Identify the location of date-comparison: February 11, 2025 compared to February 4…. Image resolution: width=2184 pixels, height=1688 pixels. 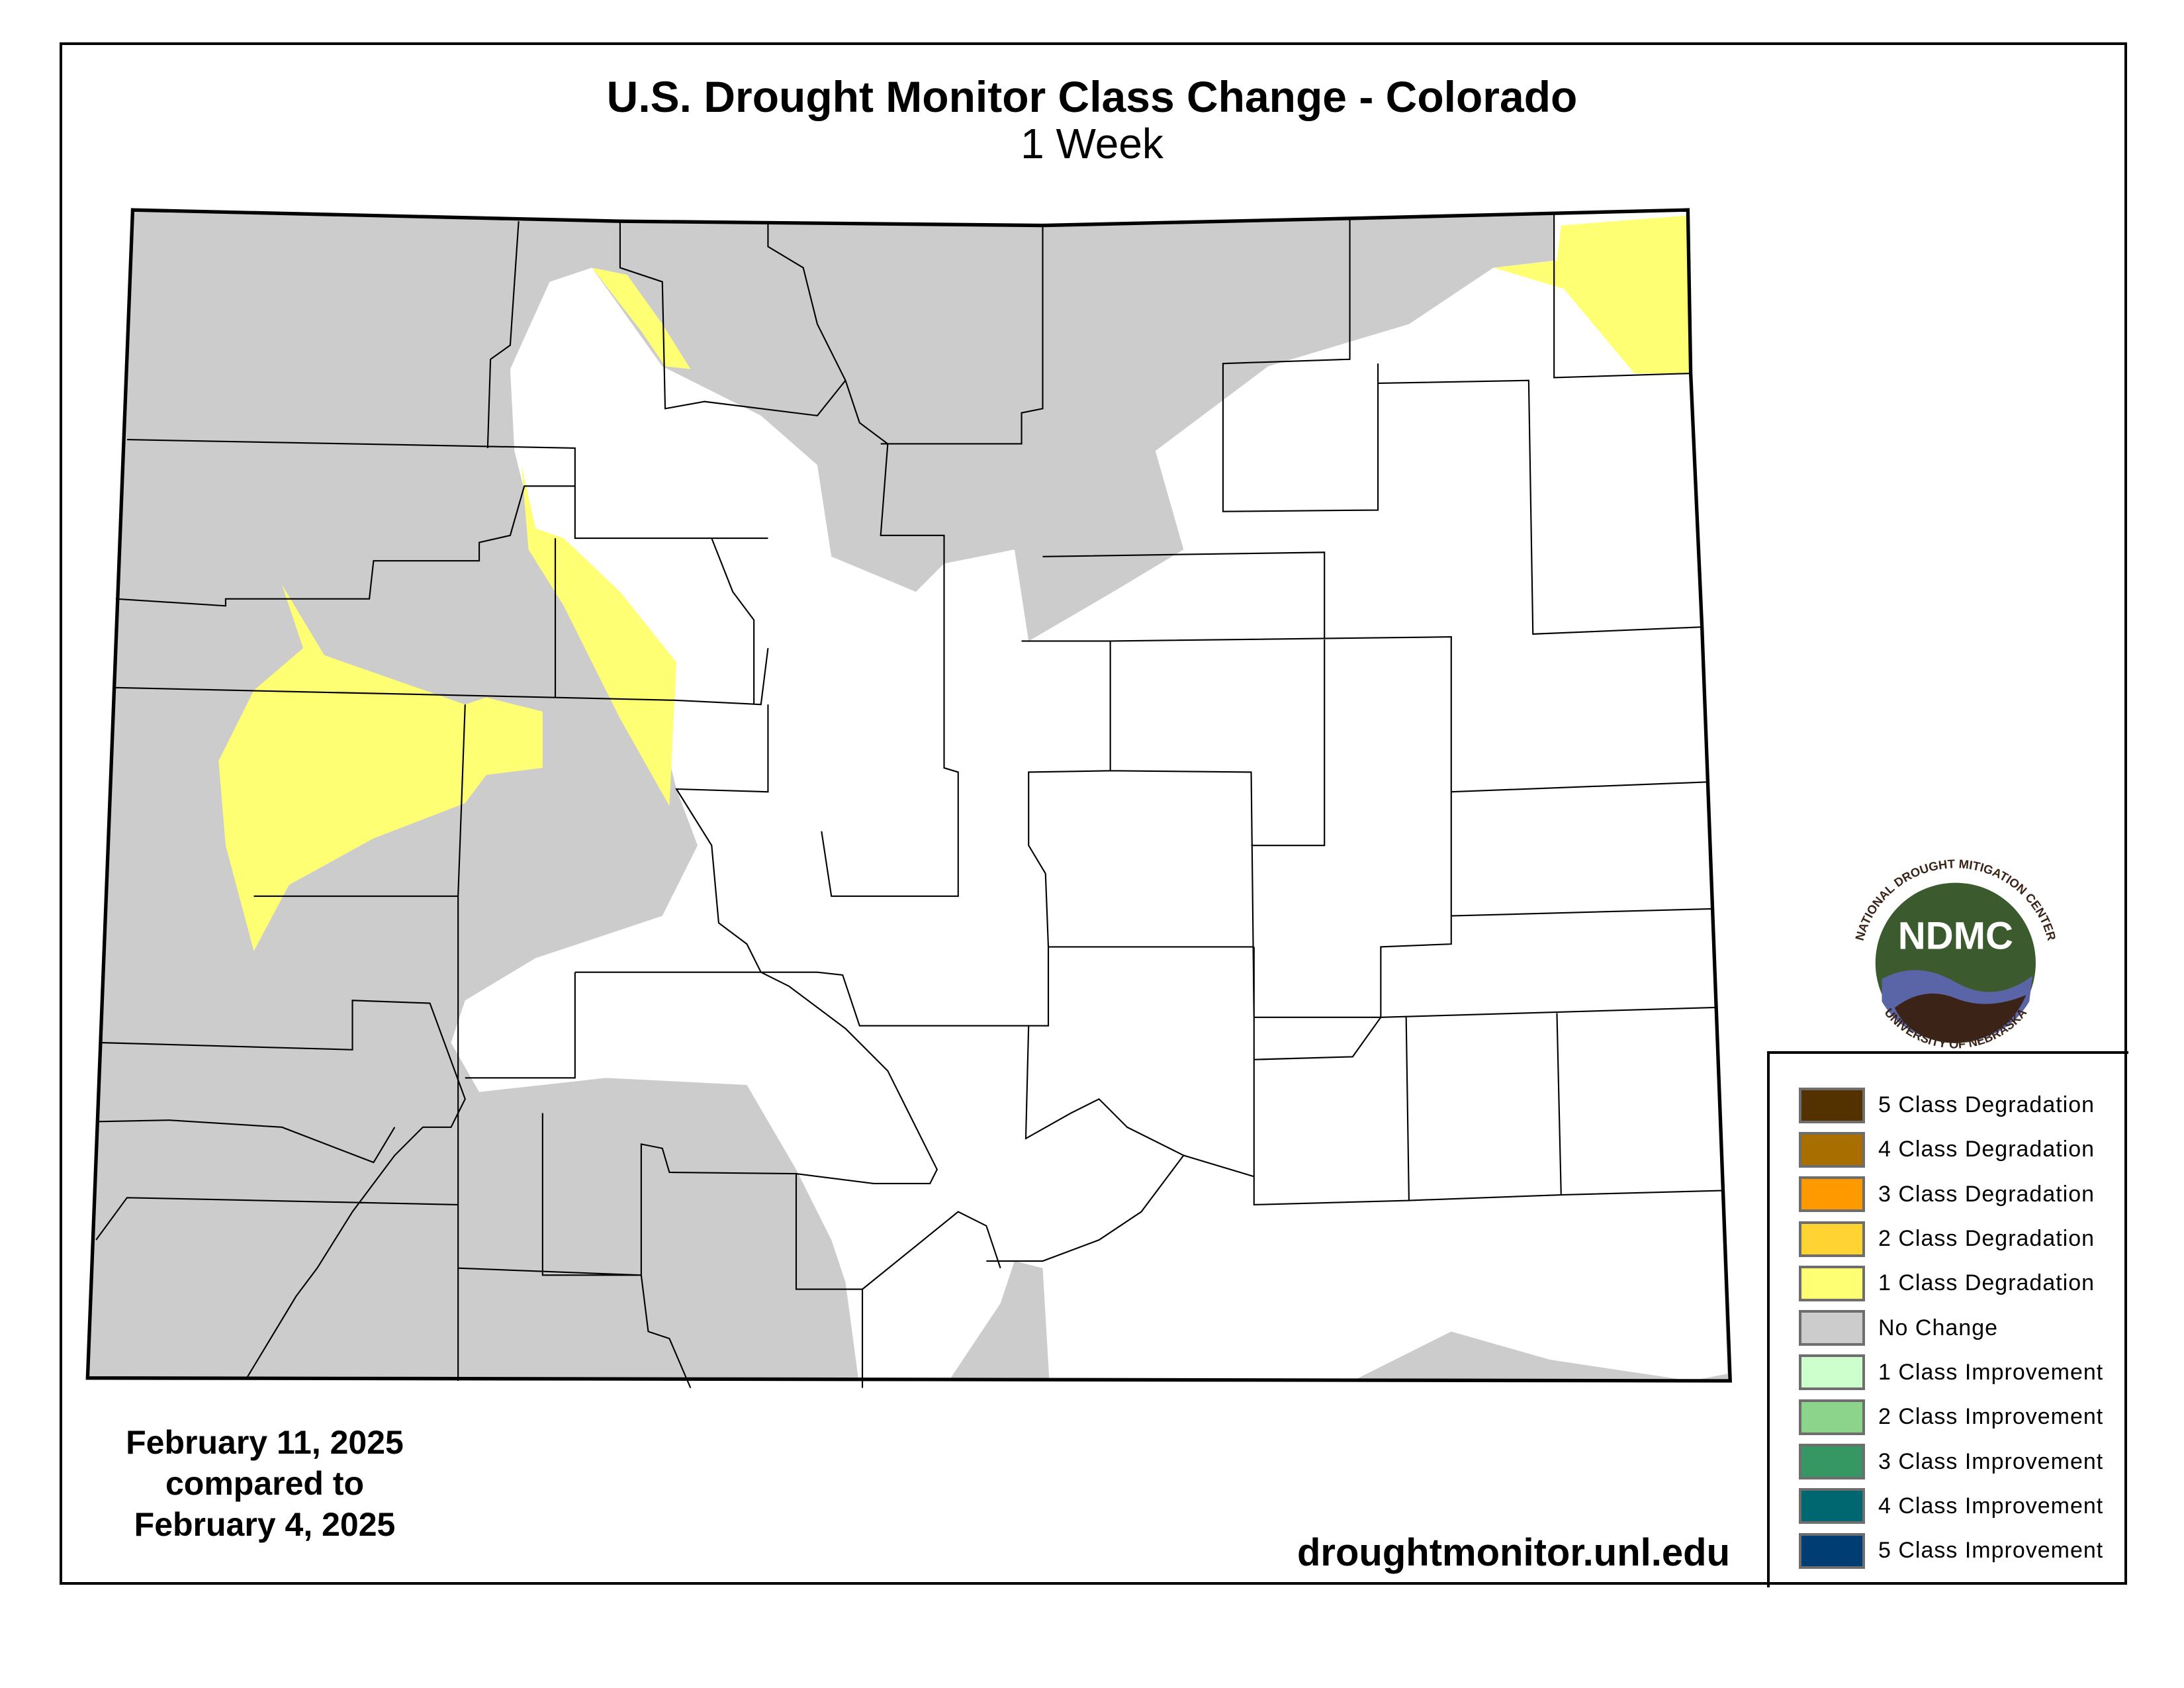
(265, 1483).